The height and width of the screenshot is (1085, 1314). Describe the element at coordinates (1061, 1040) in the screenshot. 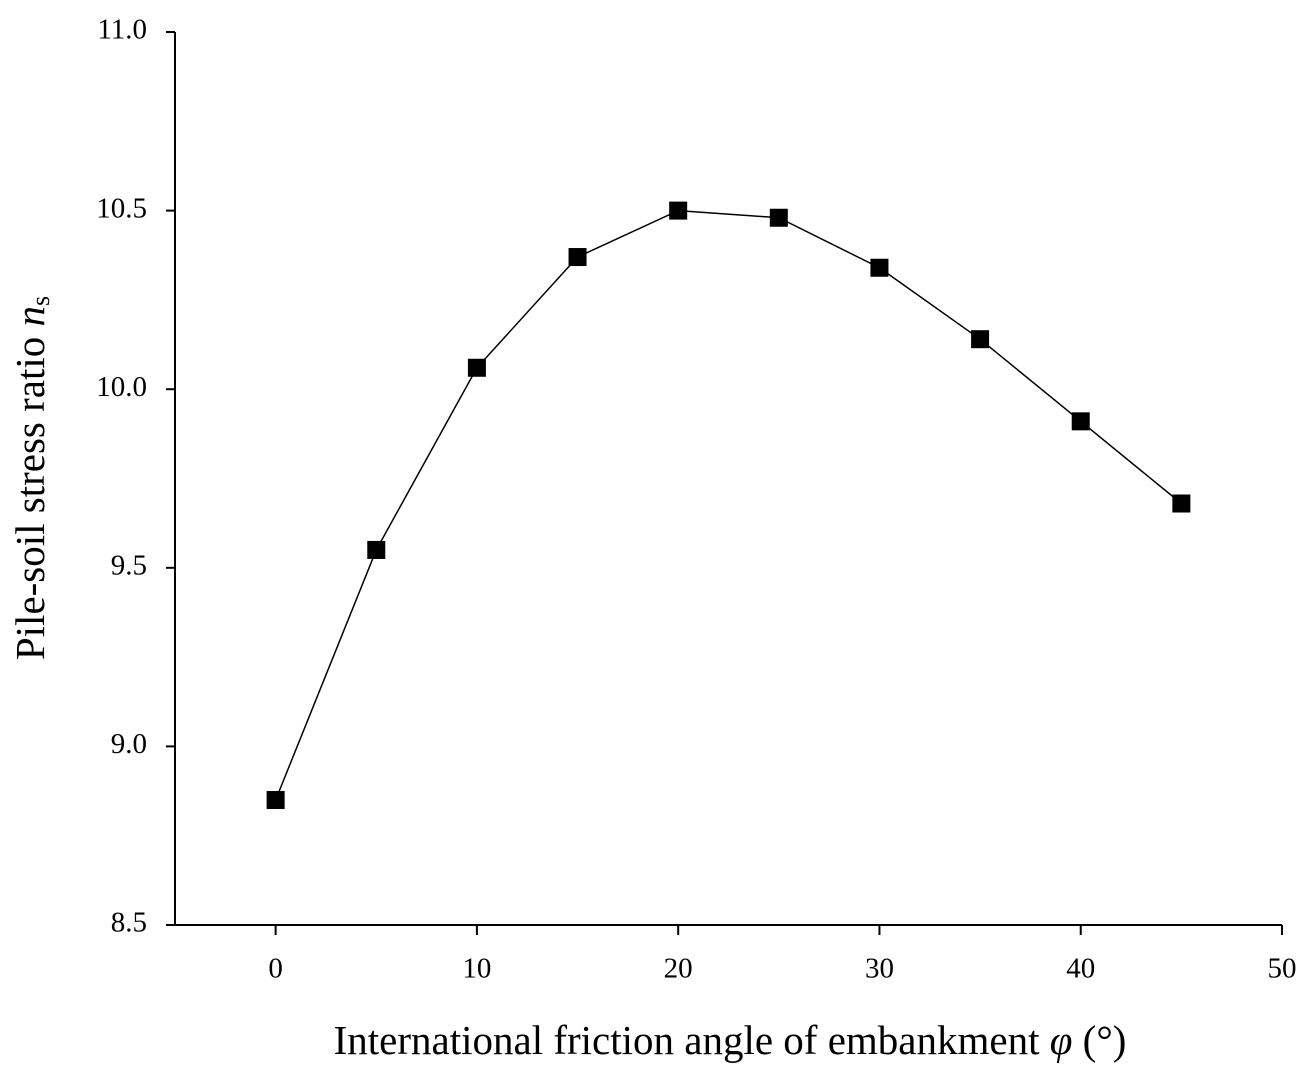

I see `x-label-symbol: φ` at that location.